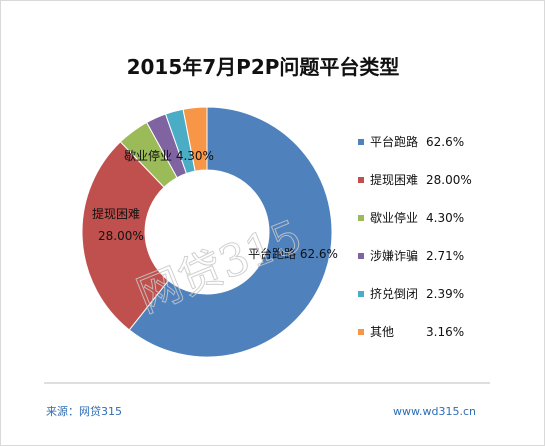  Describe the element at coordinates (394, 217) in the screenshot. I see `legend-label-3: 歇业停业` at that location.